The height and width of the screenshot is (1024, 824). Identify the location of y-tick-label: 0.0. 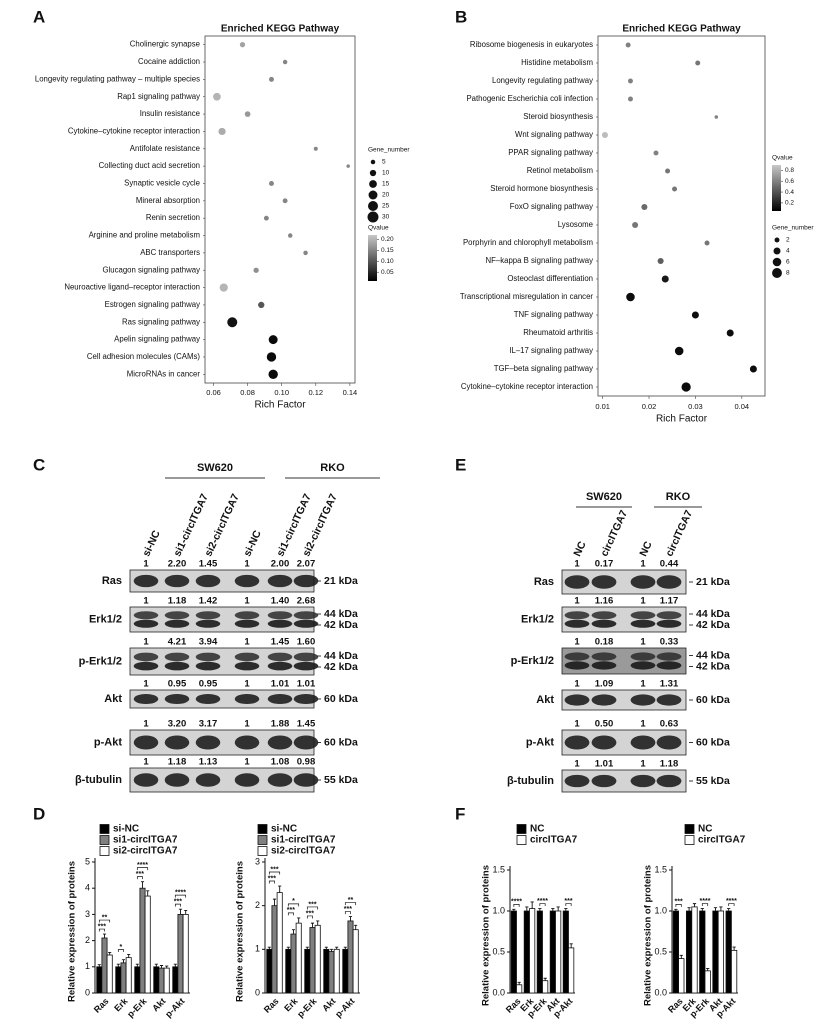
(498, 992).